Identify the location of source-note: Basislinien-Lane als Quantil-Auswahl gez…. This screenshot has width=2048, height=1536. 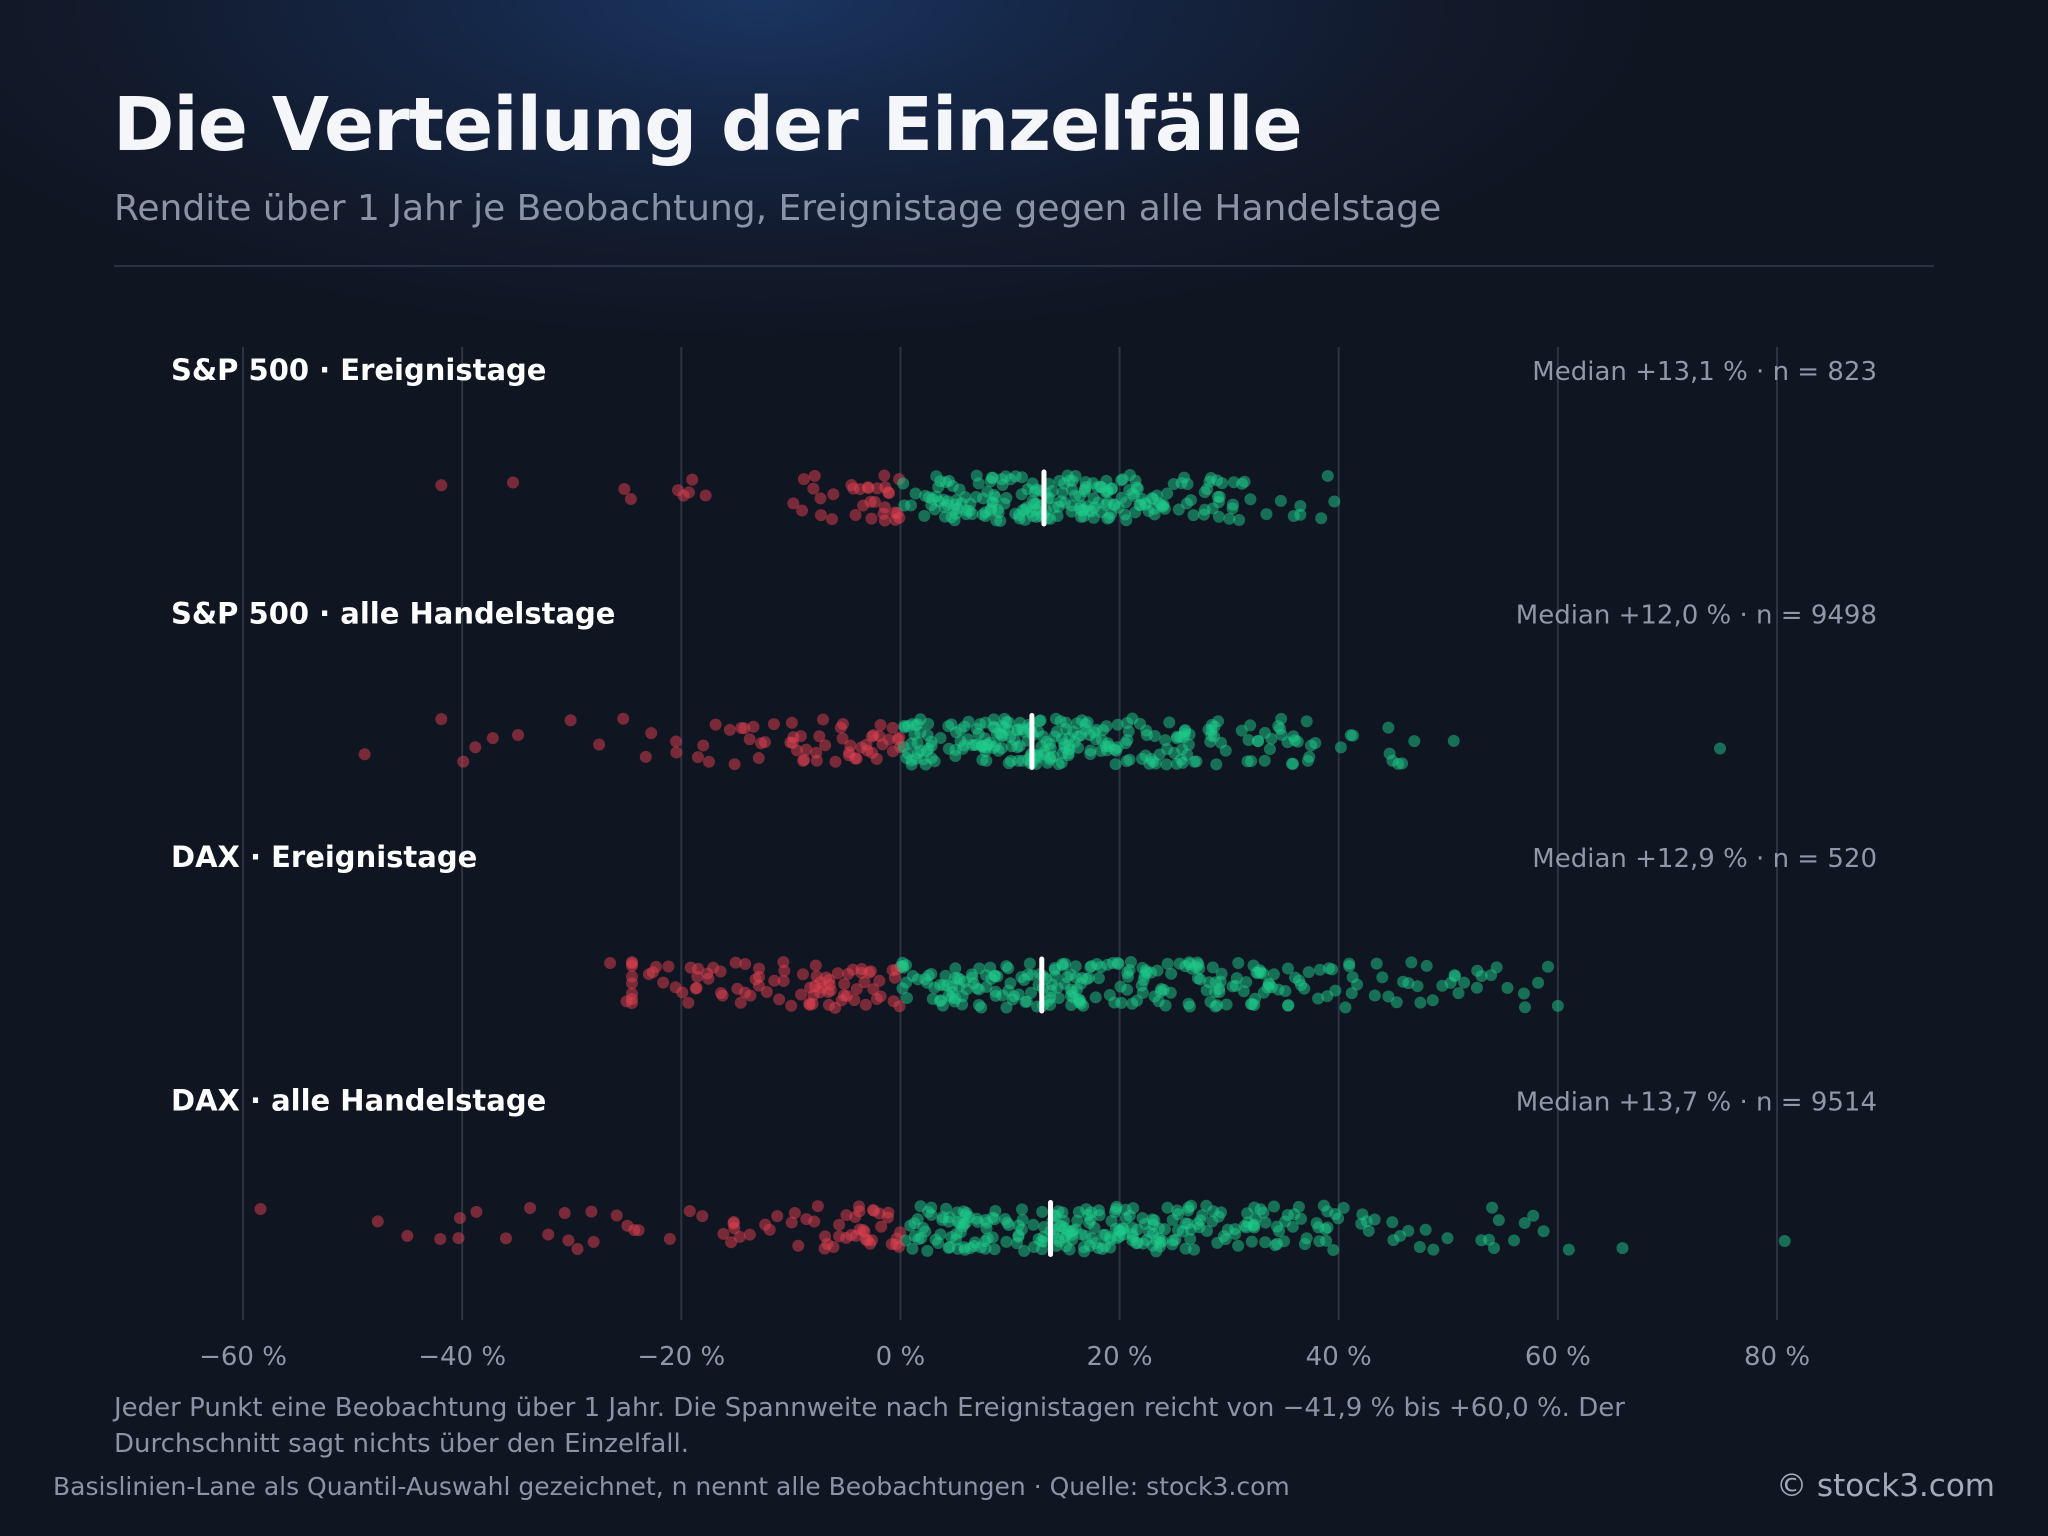
(671, 1486).